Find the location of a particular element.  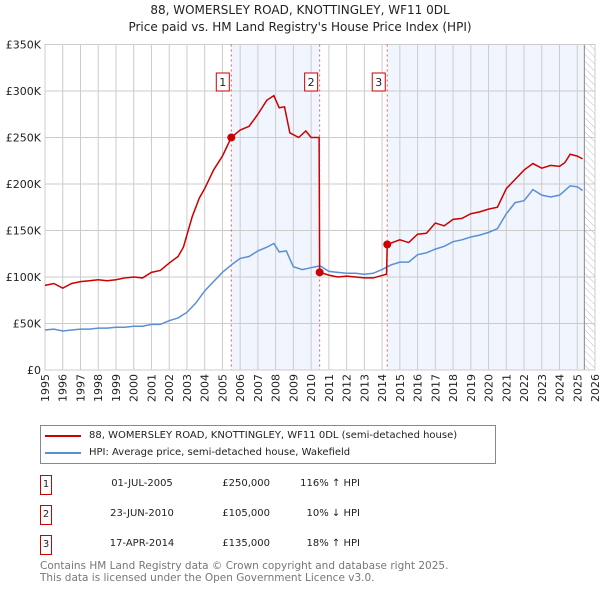

x-tick-label: 2019 is located at coordinates (471, 388).